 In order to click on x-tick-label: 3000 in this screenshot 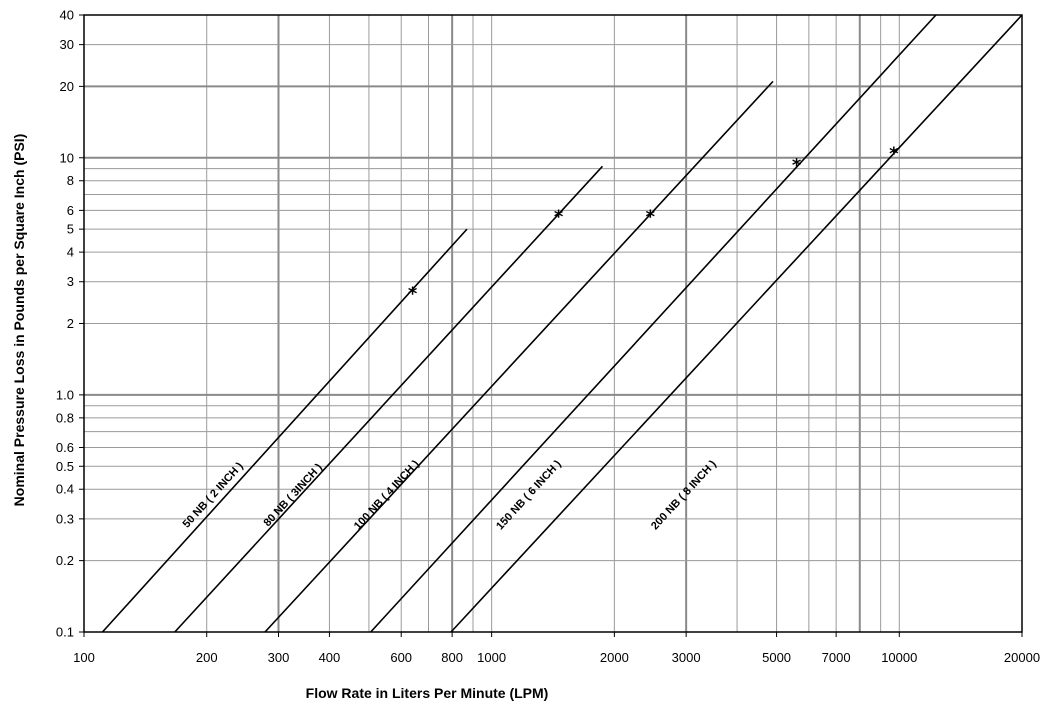, I will do `click(686, 657)`.